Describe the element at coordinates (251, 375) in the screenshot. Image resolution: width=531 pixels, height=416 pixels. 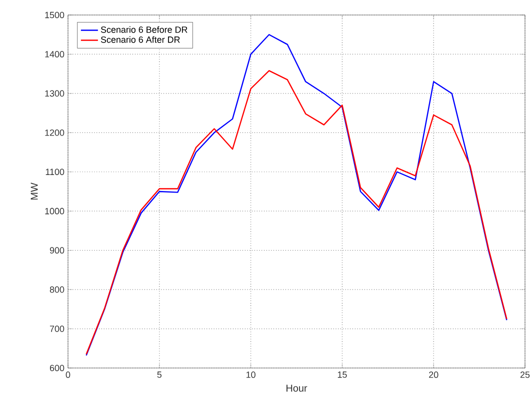
I see `x-tick-label: 10` at that location.